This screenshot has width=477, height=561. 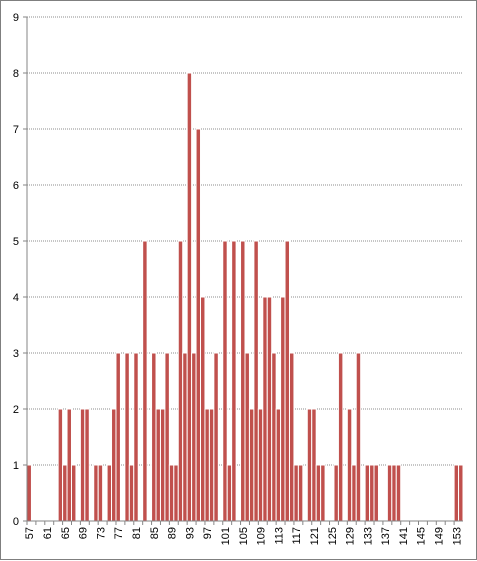 What do you see at coordinates (16, 298) in the screenshot?
I see `y-tick-label: 4` at bounding box center [16, 298].